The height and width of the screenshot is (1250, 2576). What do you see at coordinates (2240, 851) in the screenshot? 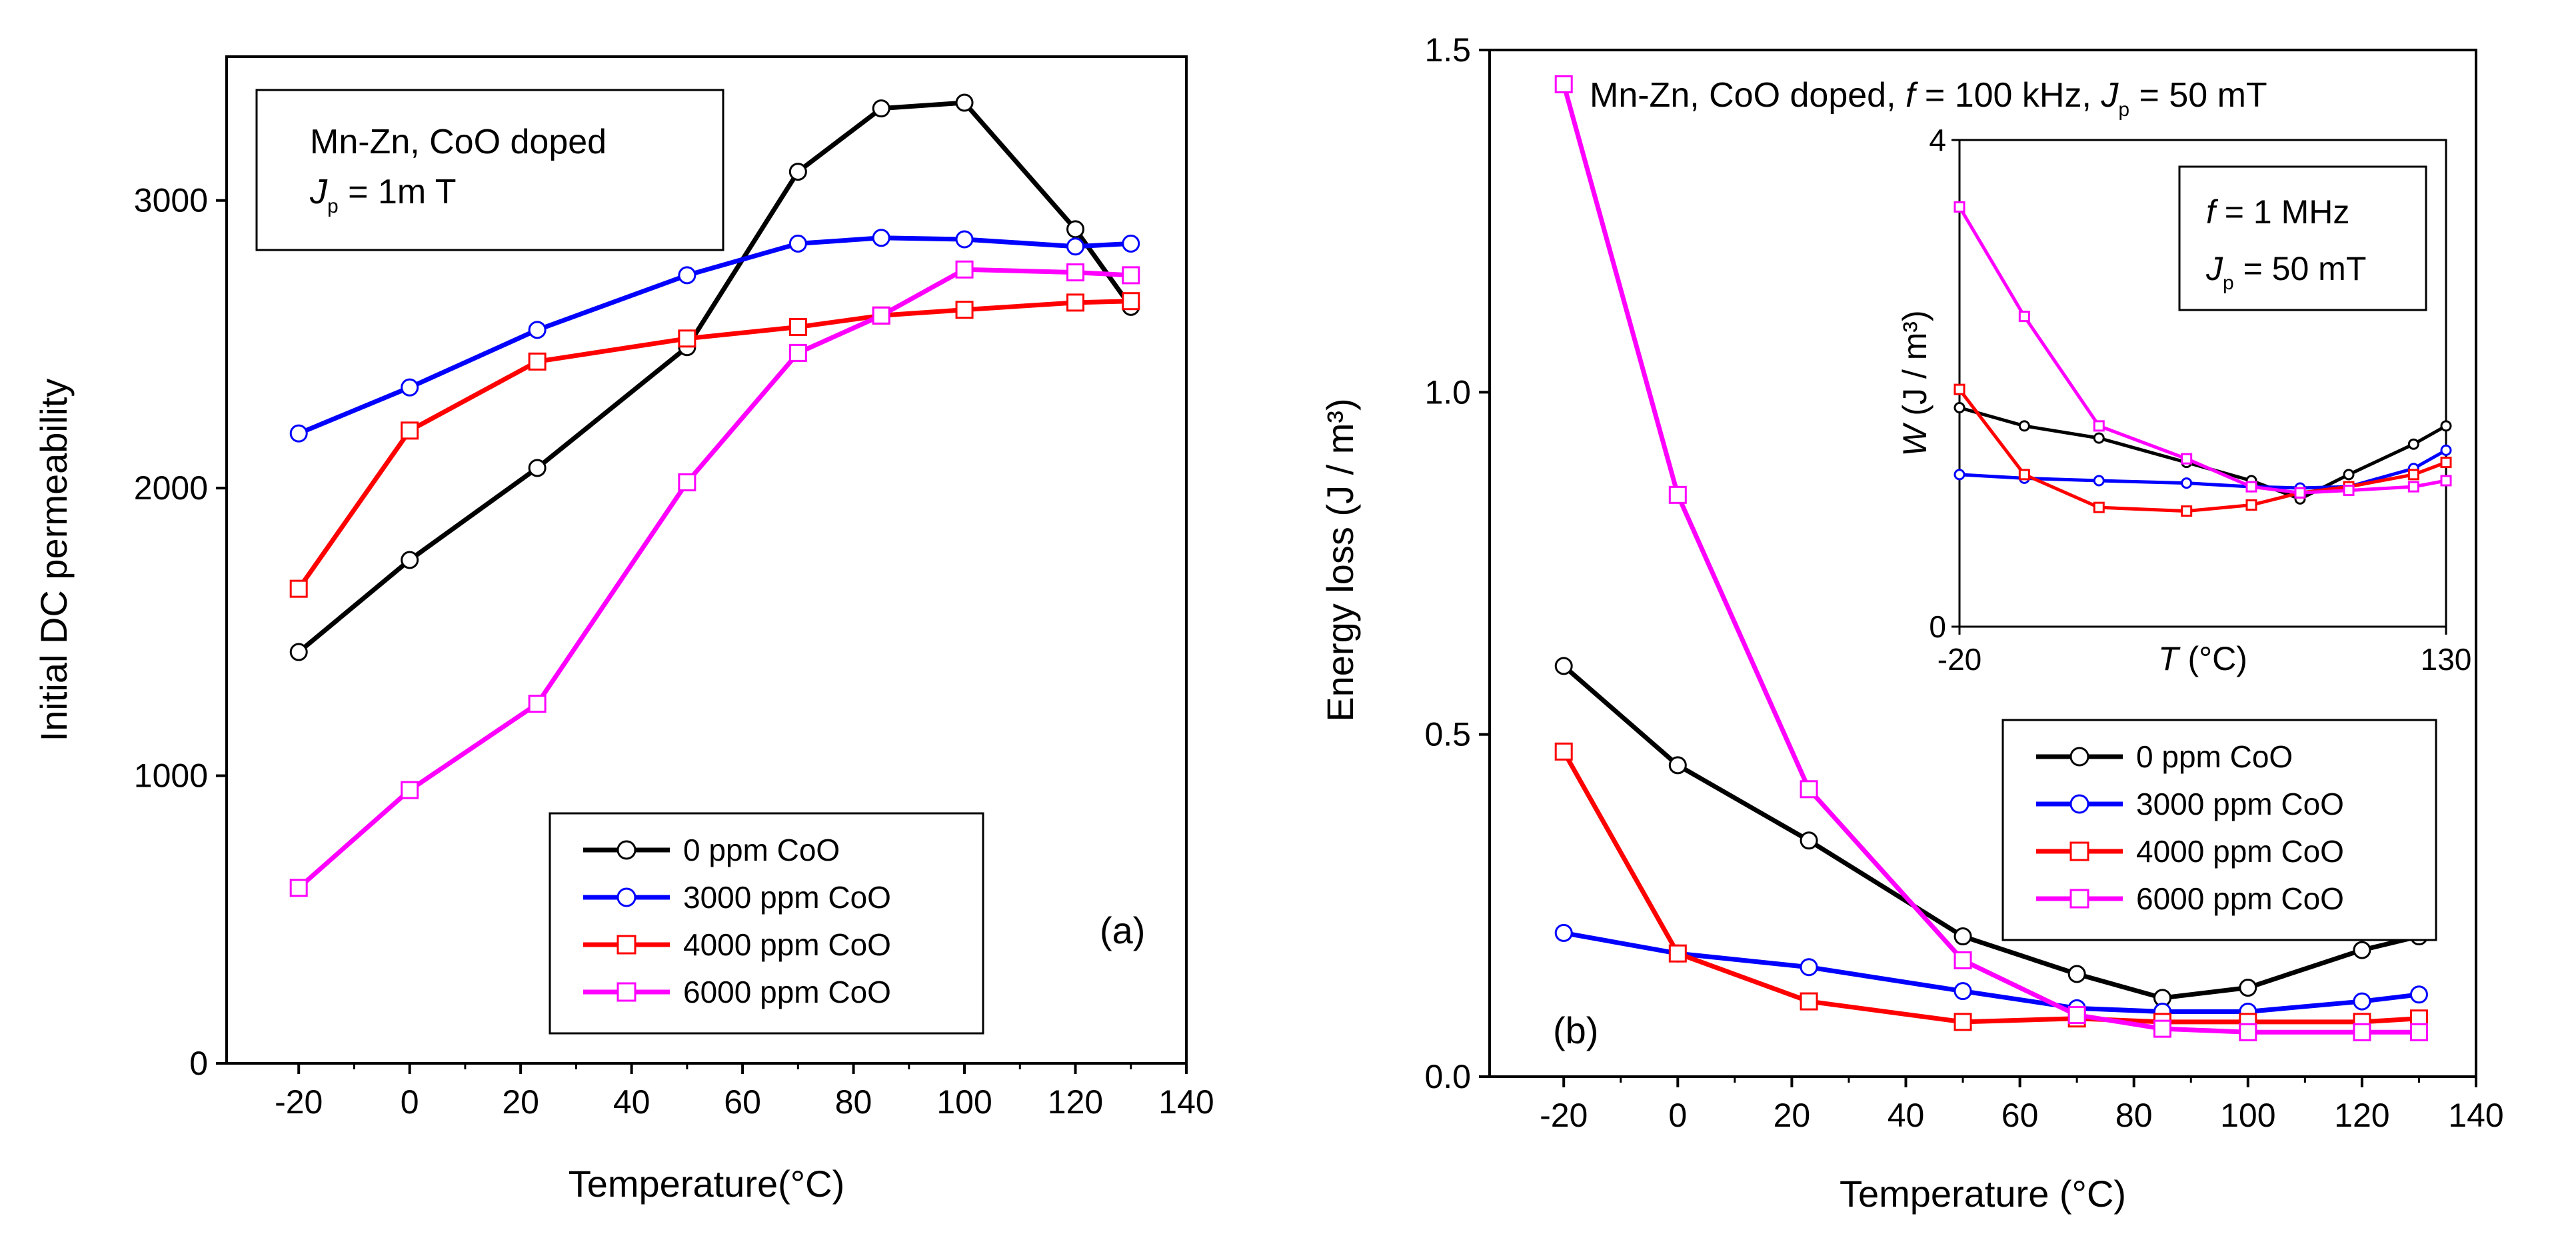
I see `panel-b-legend-label-2: 4000 ppm CoO` at bounding box center [2240, 851].